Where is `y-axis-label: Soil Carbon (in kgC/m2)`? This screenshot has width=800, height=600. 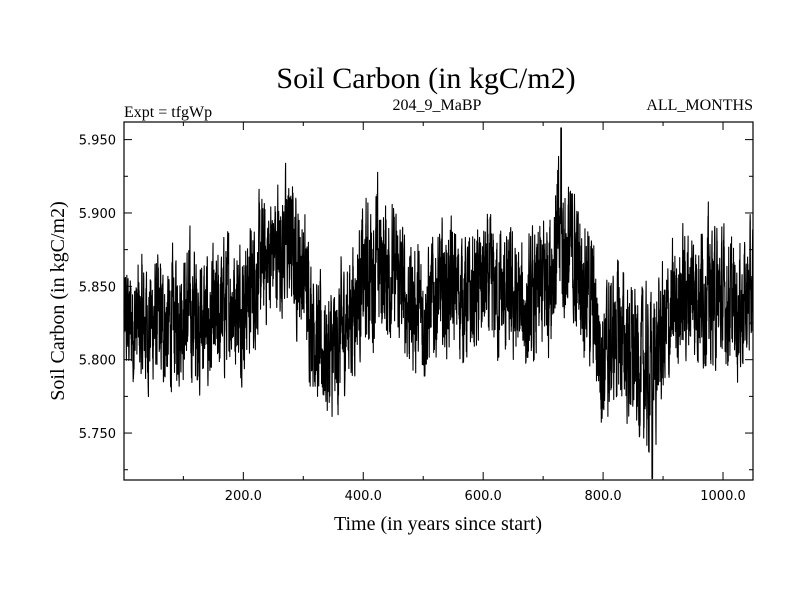
y-axis-label: Soil Carbon (in kgC/m2) is located at coordinates (58, 300).